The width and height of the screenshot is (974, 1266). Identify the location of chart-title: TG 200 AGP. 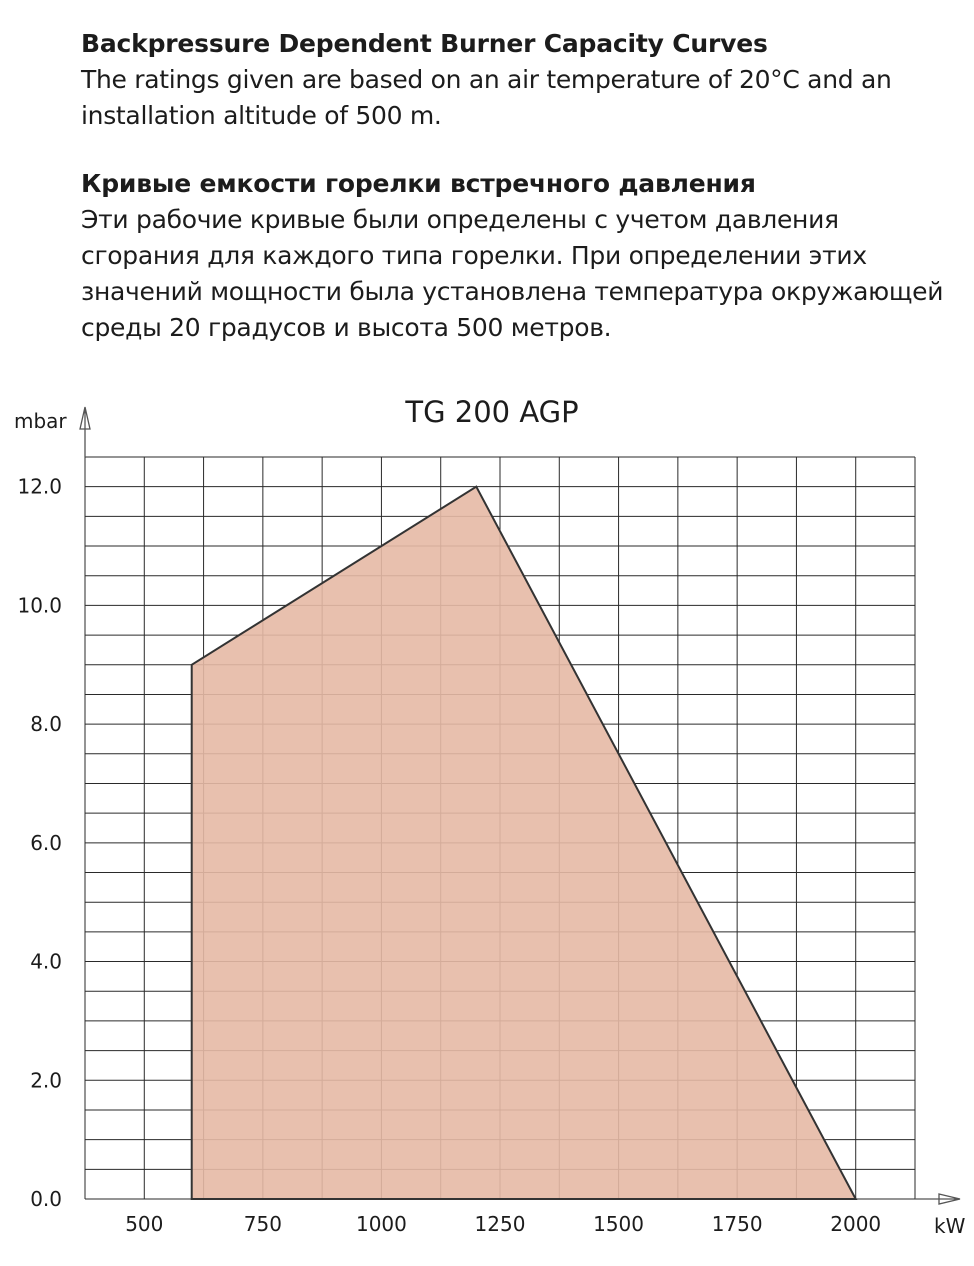
(491, 412).